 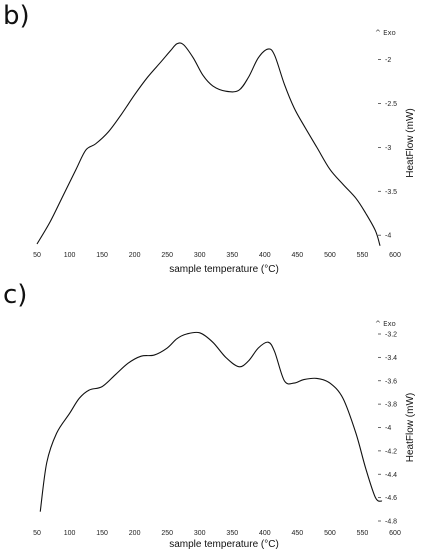 What do you see at coordinates (391, 405) in the screenshot?
I see `y-tick-label: -3.8` at bounding box center [391, 405].